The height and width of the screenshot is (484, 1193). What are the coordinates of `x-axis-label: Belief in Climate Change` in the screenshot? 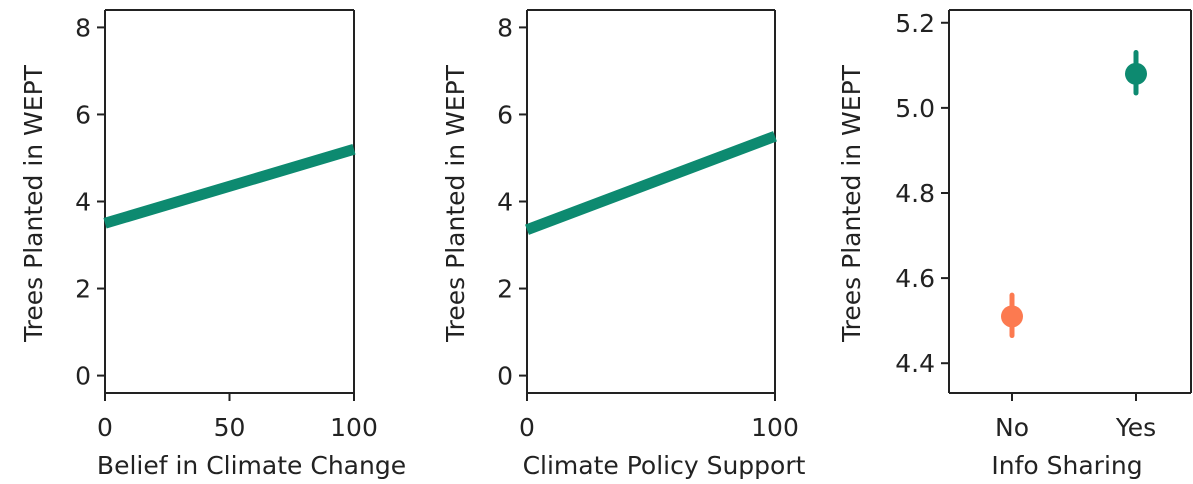 It's located at (251, 465).